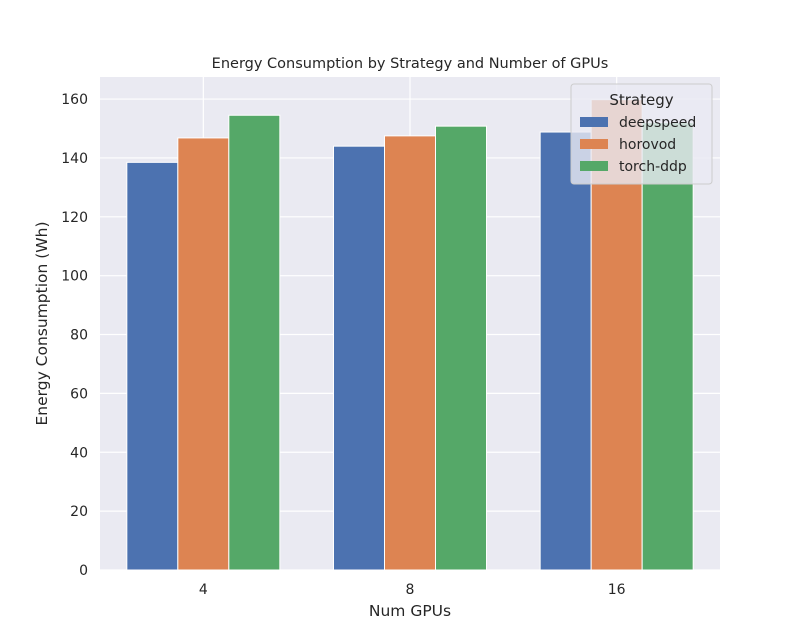  What do you see at coordinates (79, 336) in the screenshot?
I see `y-tick-label: 80` at bounding box center [79, 336].